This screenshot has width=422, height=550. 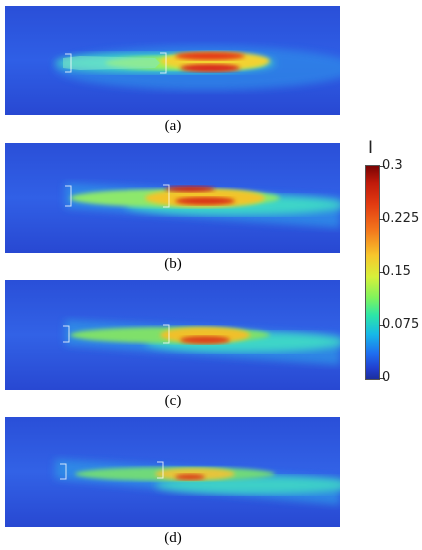 I want to click on tick-label: 0.3, so click(x=392, y=165).